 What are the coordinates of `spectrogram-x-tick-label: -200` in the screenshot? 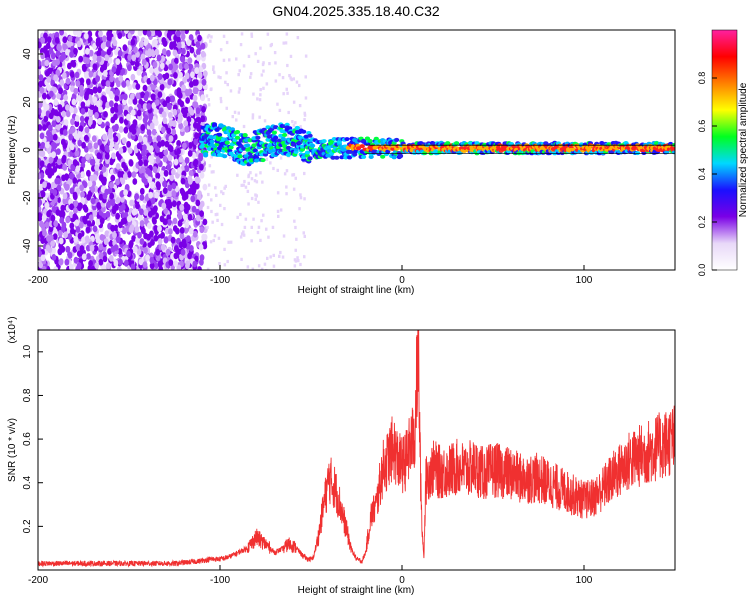 It's located at (38, 280).